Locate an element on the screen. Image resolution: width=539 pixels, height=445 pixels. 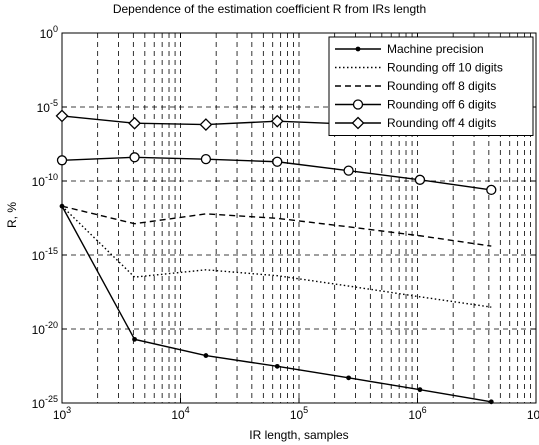
x-tick-label: 10⁶ is located at coordinates (417, 413).